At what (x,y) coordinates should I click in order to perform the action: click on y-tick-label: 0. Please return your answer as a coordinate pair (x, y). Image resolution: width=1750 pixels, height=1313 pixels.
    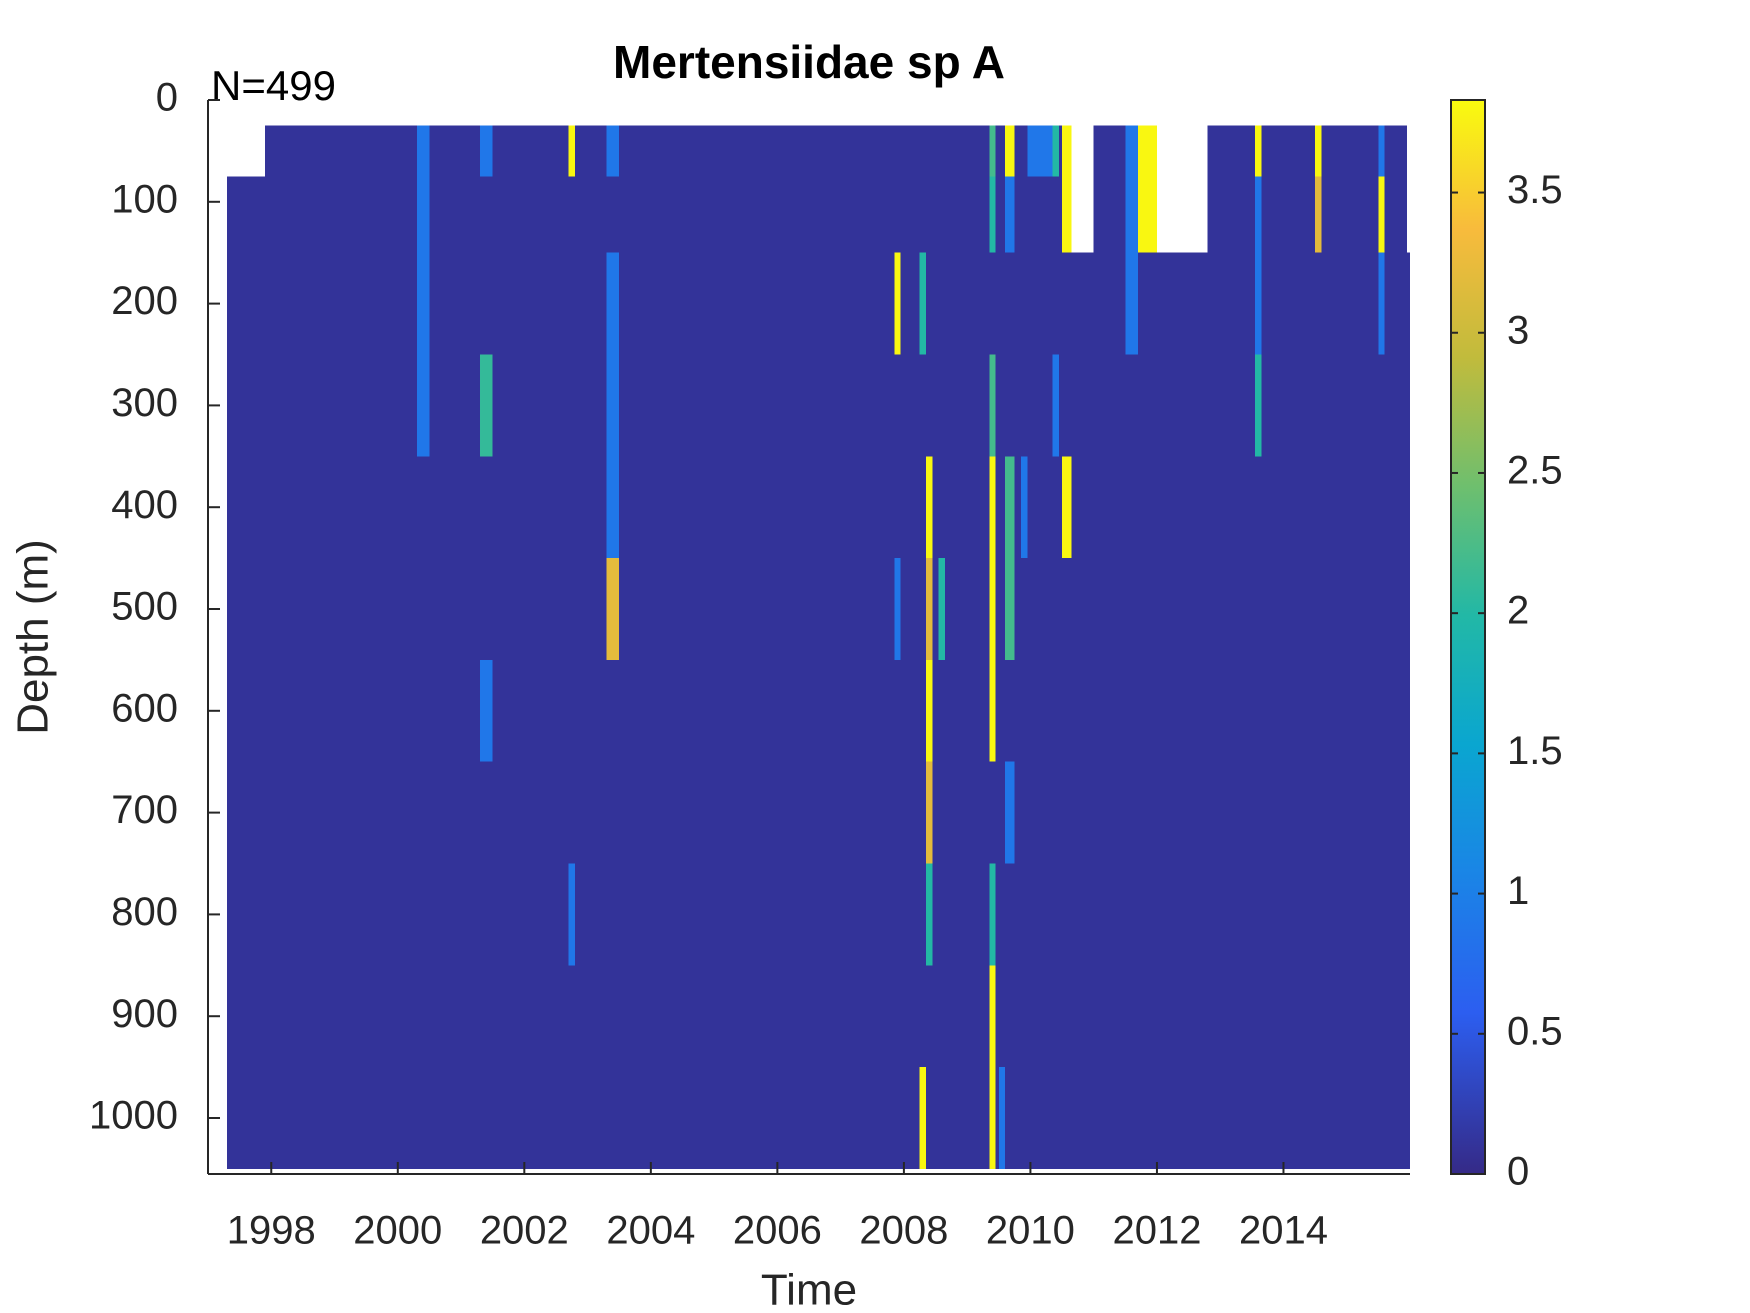
    Looking at the image, I should click on (167, 98).